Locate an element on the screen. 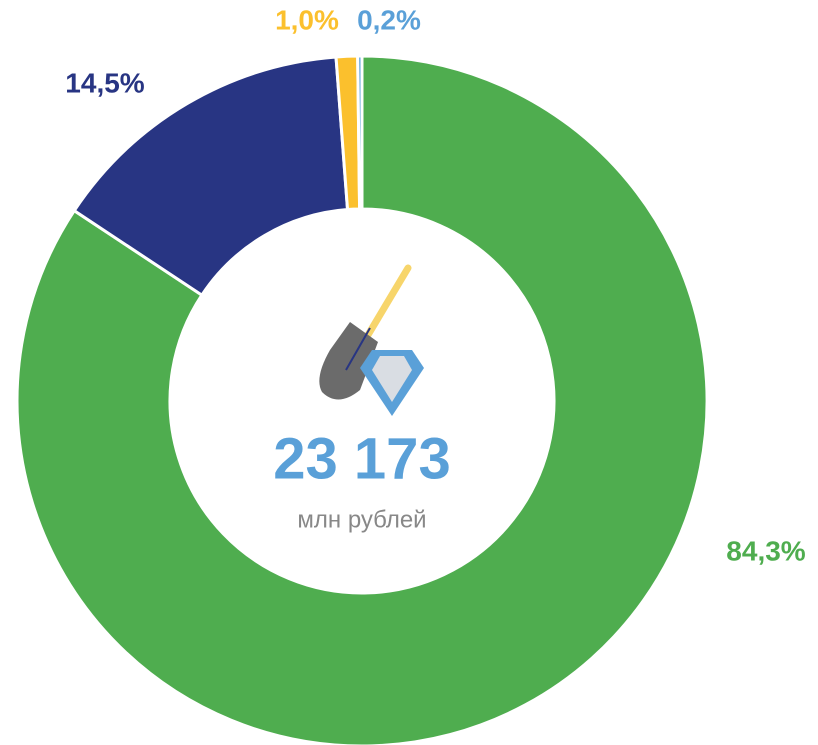 This screenshot has height=745, width=818. data-label: 84,3% is located at coordinates (765, 550).